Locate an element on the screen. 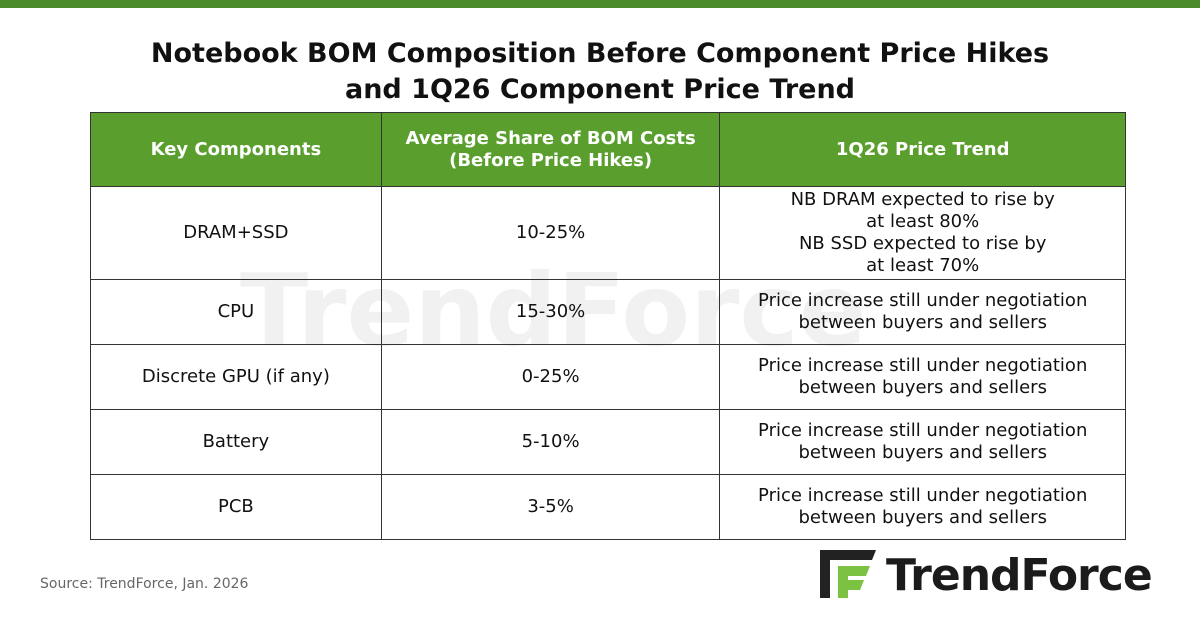 The width and height of the screenshot is (1200, 623). table-cell: Battery is located at coordinates (236, 442).